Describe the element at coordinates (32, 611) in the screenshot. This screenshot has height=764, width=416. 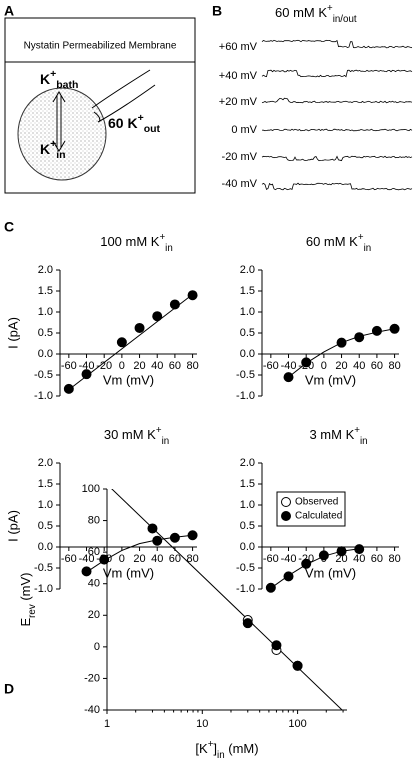
I see `text-part: rev` at that location.